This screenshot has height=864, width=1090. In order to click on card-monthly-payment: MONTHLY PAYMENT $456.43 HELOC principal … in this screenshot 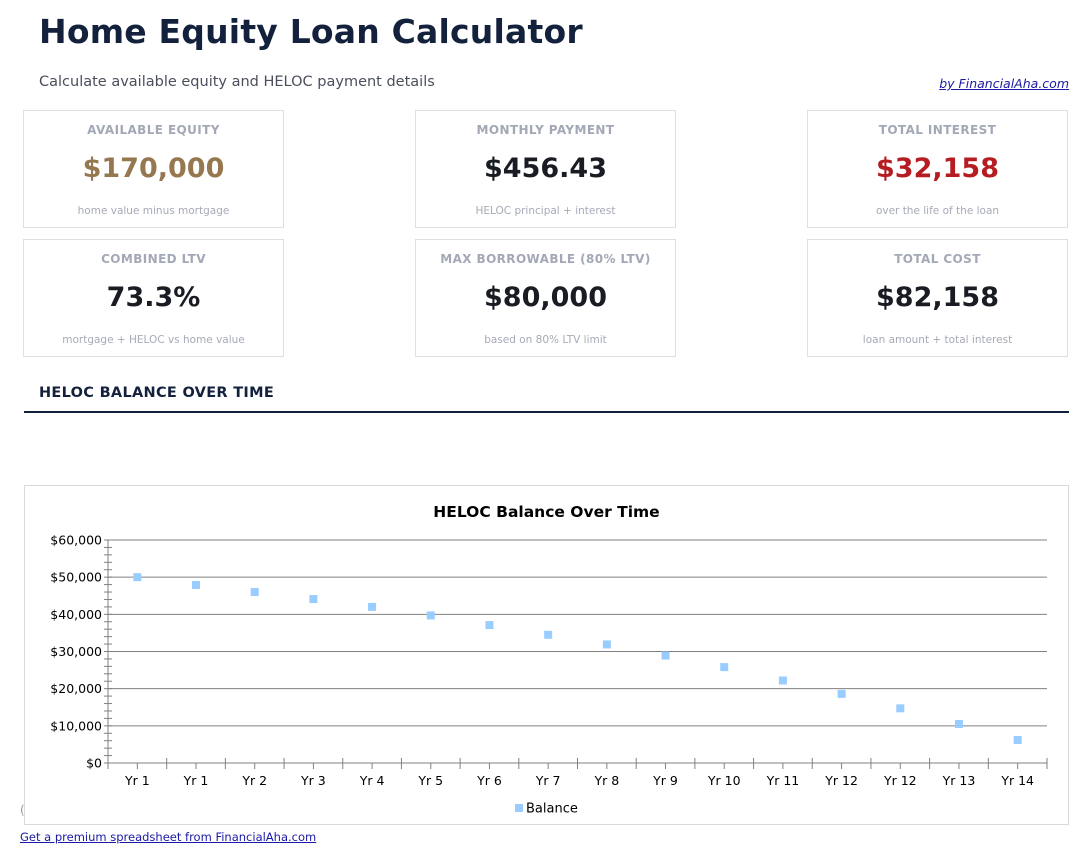, I will do `click(545, 169)`.